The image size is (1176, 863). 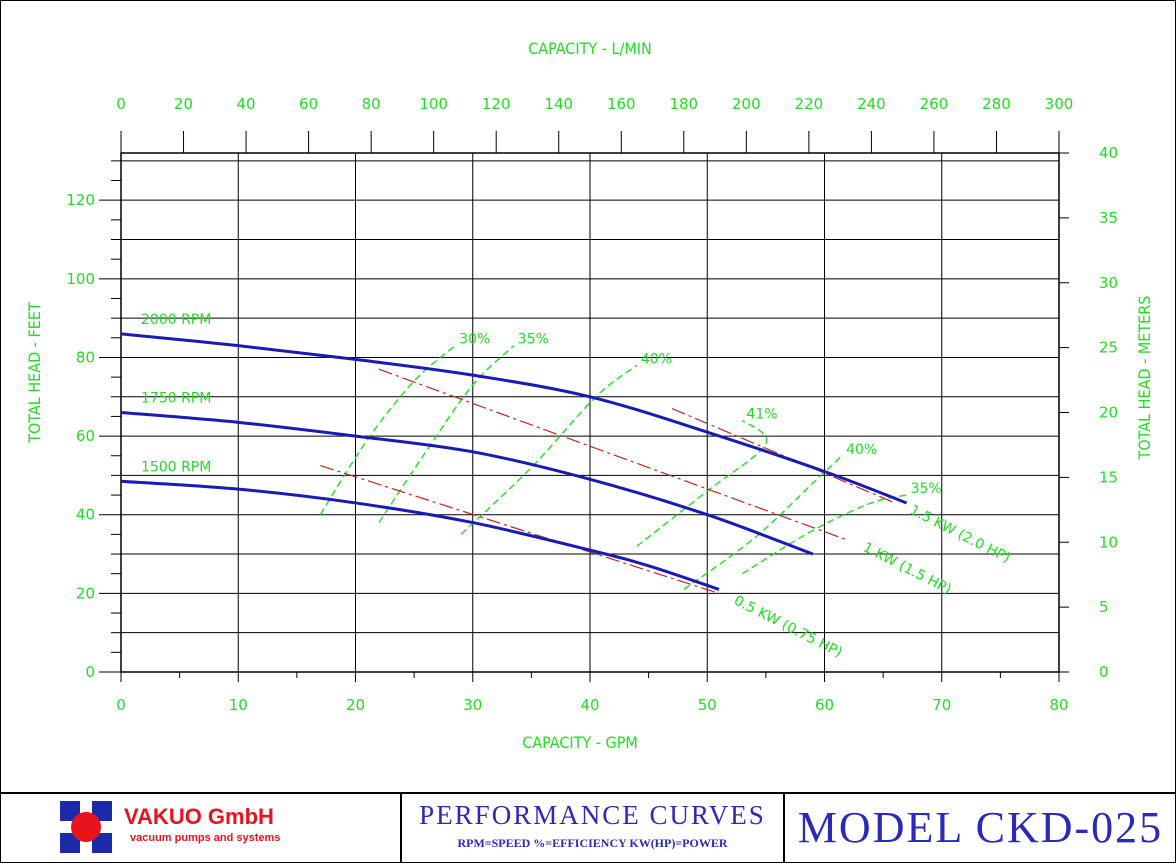 What do you see at coordinates (121, 104) in the screenshot?
I see `tick-label-top: 0` at bounding box center [121, 104].